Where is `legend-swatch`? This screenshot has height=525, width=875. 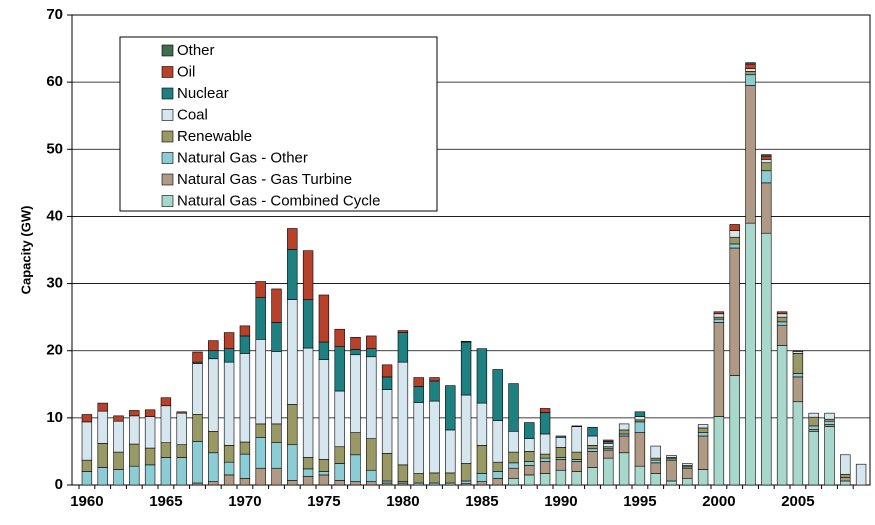
legend-swatch is located at coordinates (167, 115).